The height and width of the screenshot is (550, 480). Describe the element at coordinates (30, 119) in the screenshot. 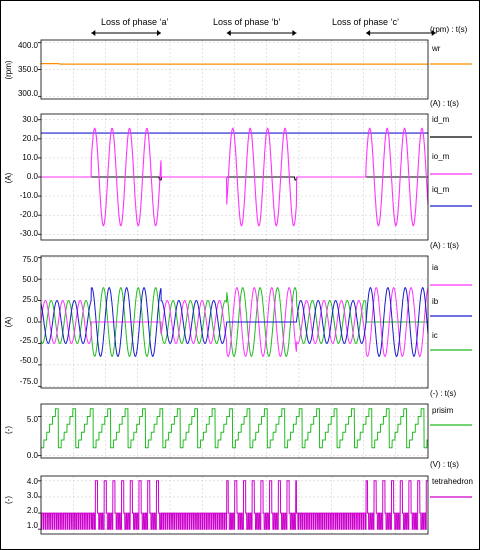

I see `ytick-label: 30.0` at that location.